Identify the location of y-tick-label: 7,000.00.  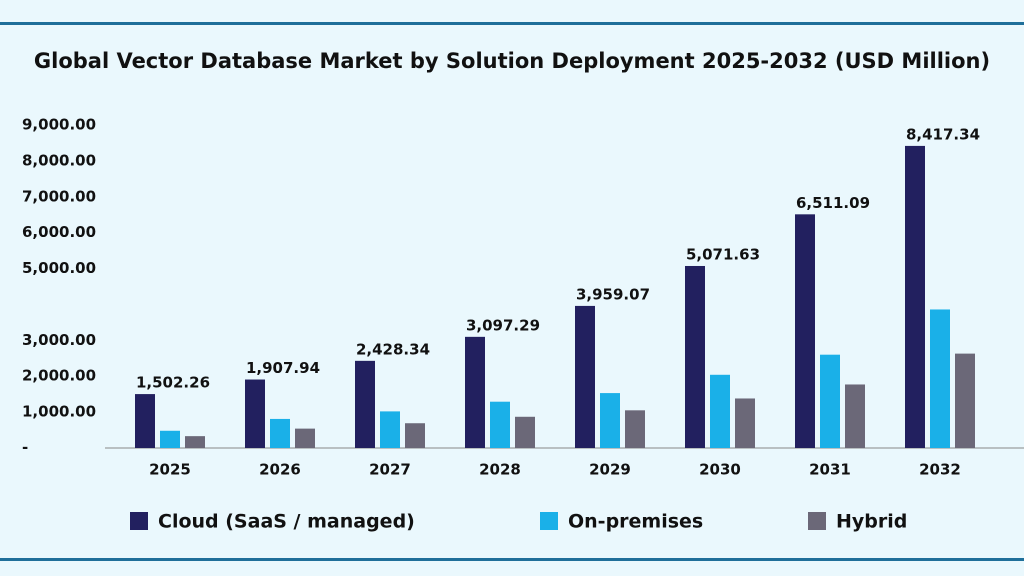
(59, 196).